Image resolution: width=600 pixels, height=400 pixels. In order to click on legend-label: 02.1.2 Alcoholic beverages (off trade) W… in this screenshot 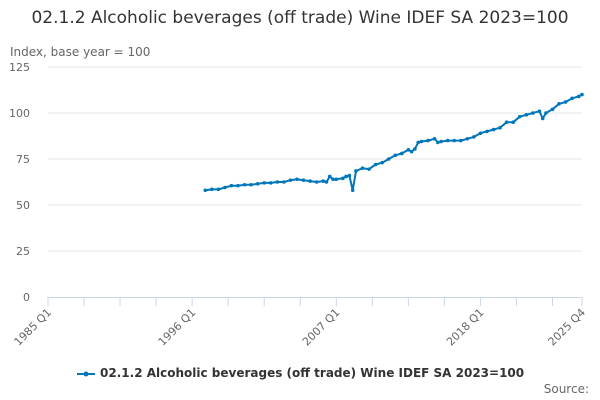, I will do `click(312, 373)`.